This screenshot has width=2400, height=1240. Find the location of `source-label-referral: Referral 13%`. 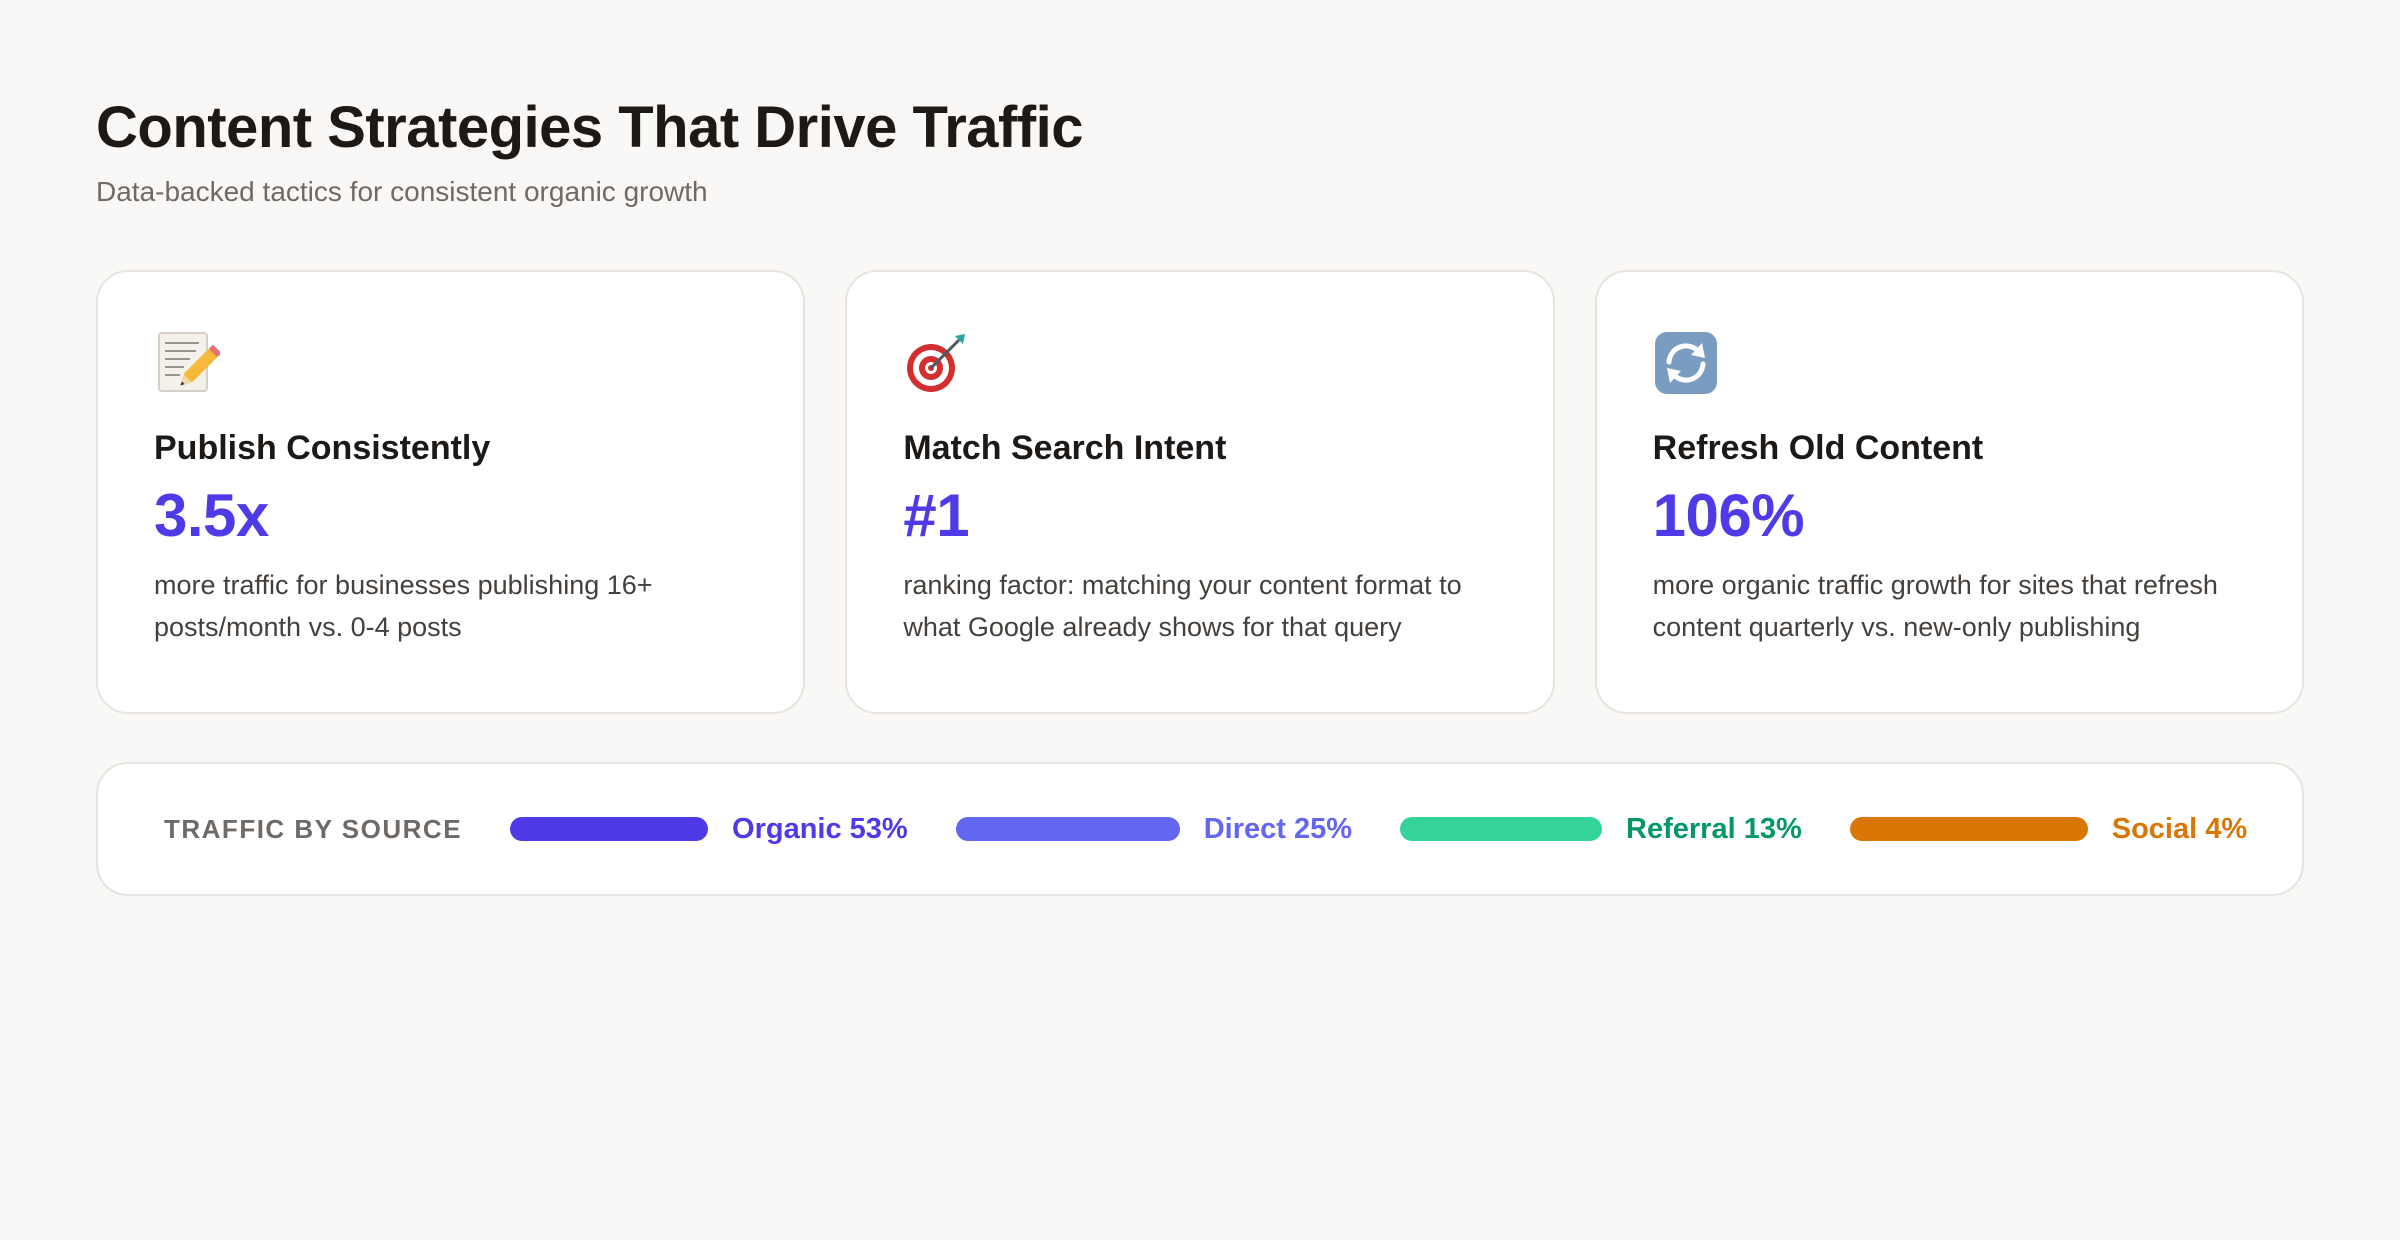

source-label-referral: Referral 13% is located at coordinates (1714, 828).